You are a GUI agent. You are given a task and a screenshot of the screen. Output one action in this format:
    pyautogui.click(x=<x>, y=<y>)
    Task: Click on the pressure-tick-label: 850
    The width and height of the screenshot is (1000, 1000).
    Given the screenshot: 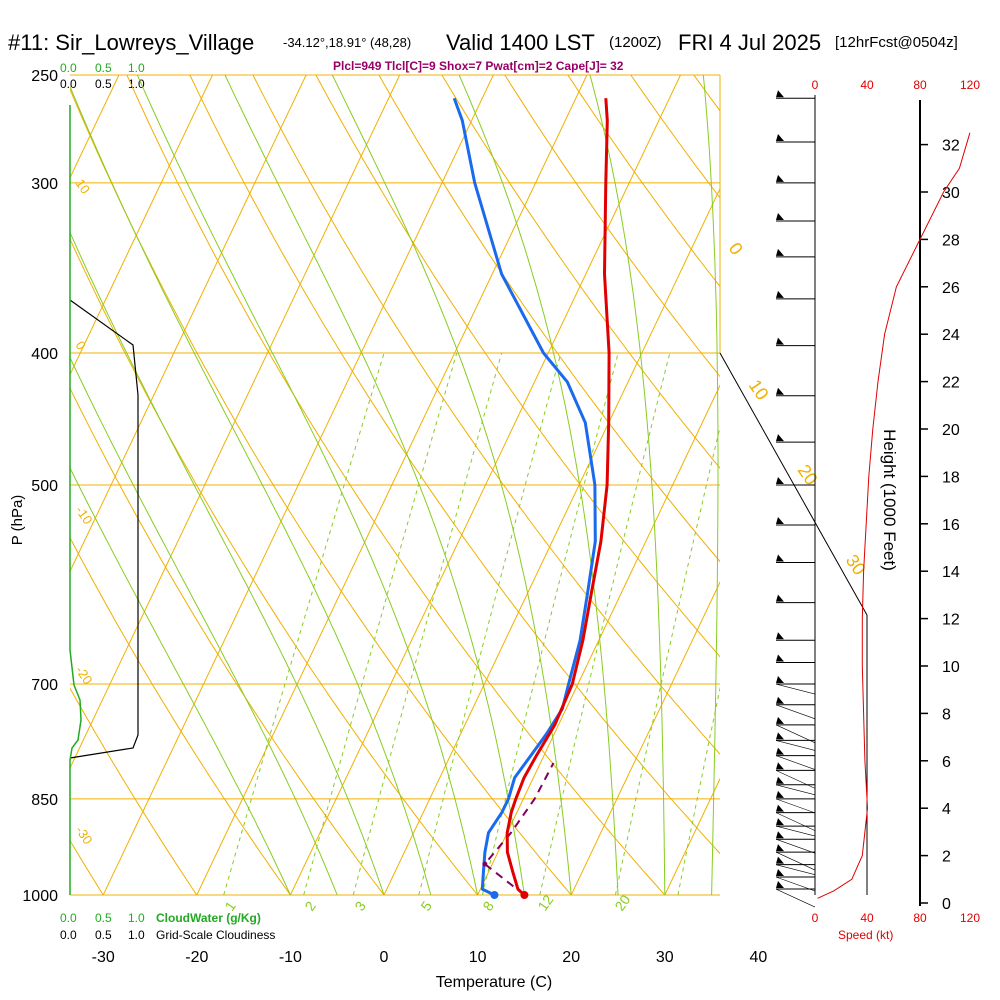 What is the action you would take?
    pyautogui.click(x=44, y=800)
    